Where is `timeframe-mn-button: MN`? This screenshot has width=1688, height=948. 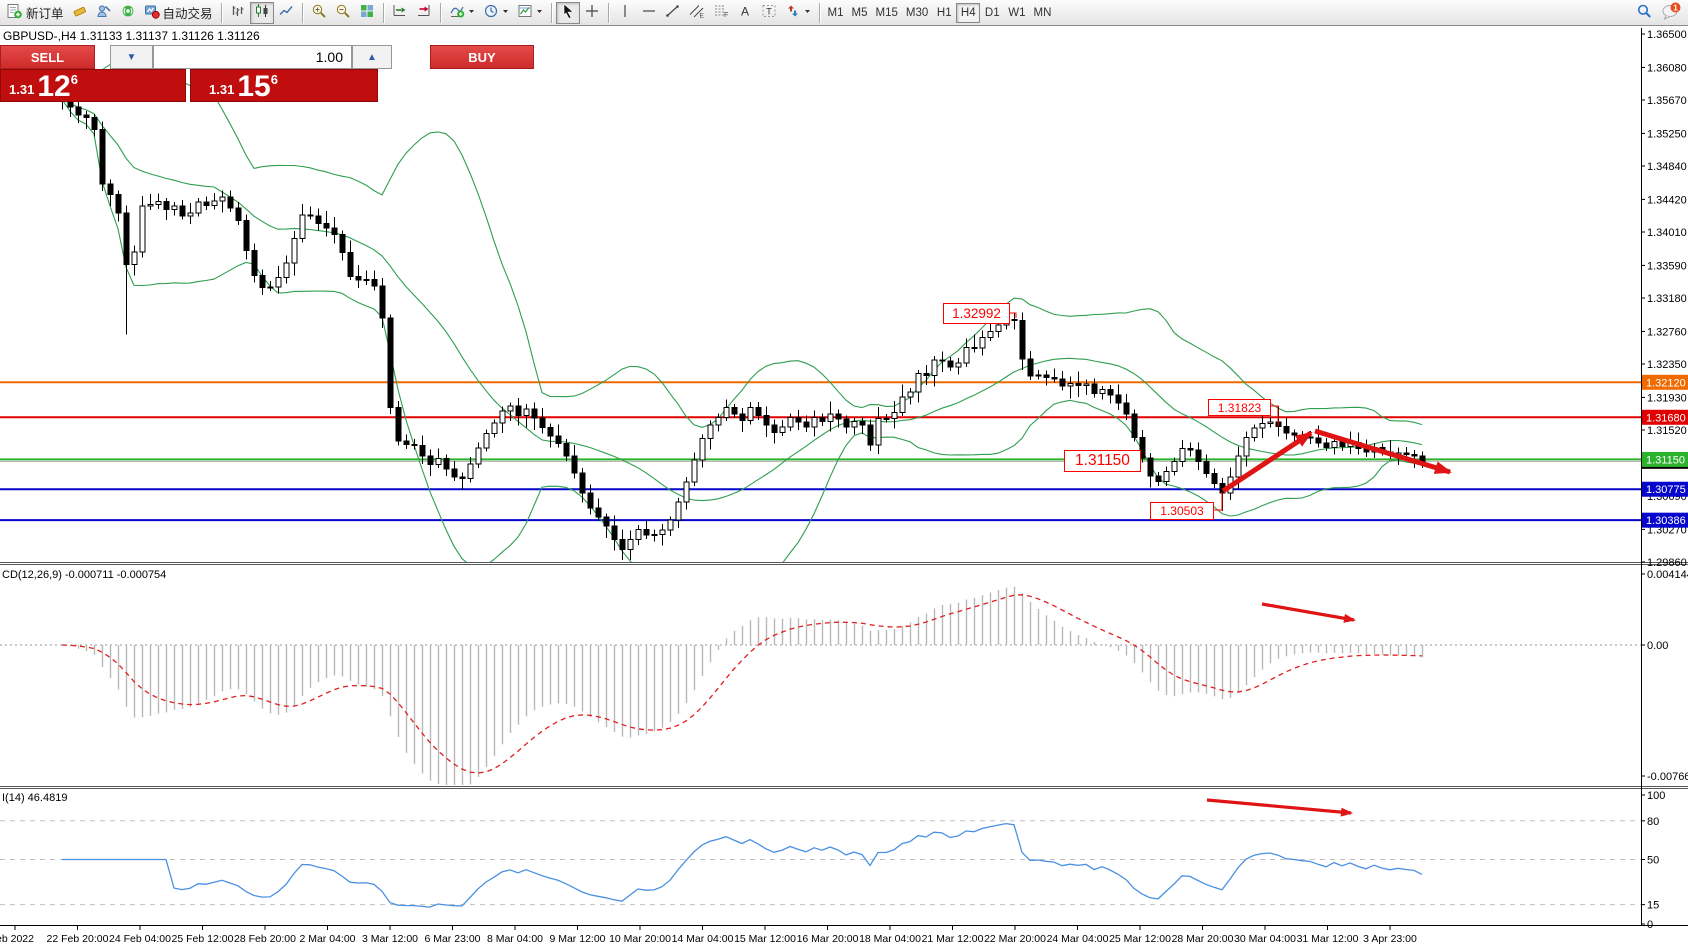 timeframe-mn-button: MN is located at coordinates (1043, 13).